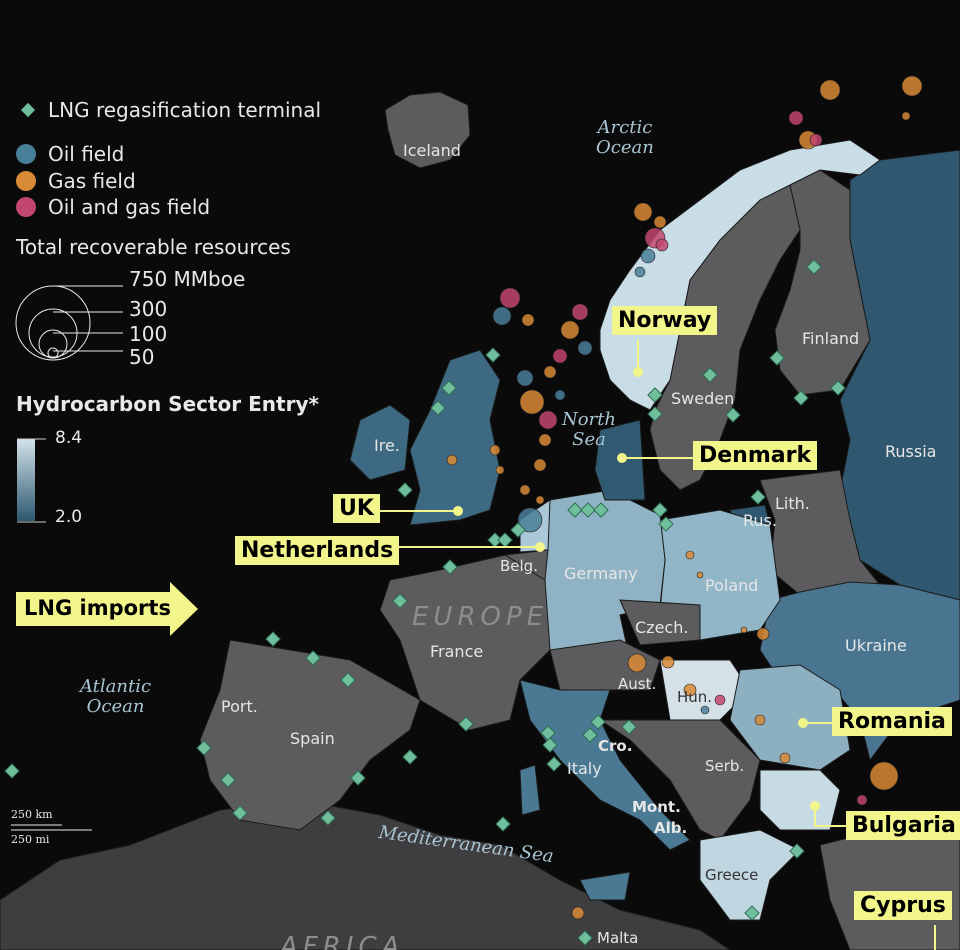  What do you see at coordinates (317, 550) in the screenshot?
I see `callout-netherlands: Netherlands` at bounding box center [317, 550].